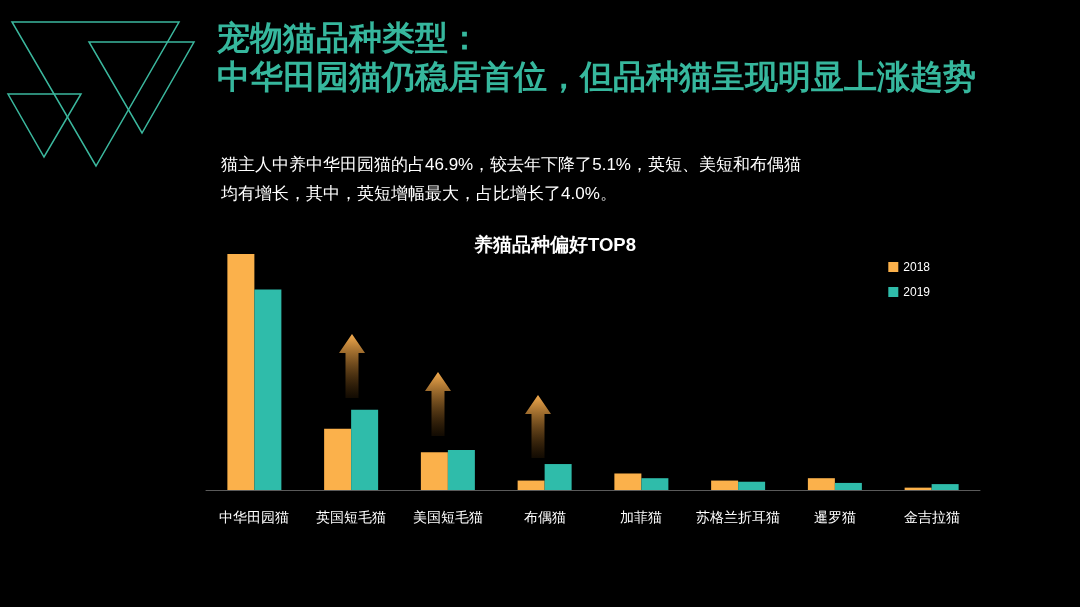  What do you see at coordinates (554, 244) in the screenshot?
I see `annotation: 养猫品种偏好TOP8` at bounding box center [554, 244].